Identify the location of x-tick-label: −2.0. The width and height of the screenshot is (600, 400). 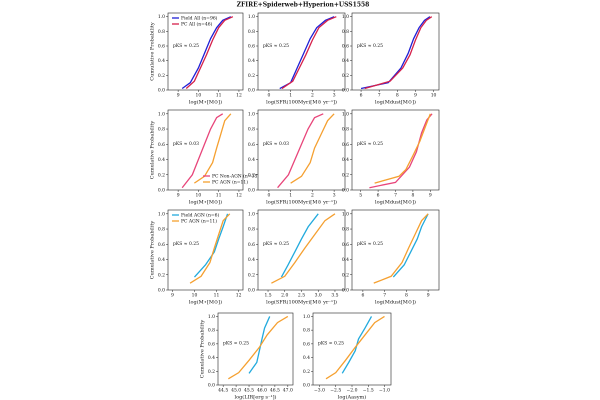
(352, 391).